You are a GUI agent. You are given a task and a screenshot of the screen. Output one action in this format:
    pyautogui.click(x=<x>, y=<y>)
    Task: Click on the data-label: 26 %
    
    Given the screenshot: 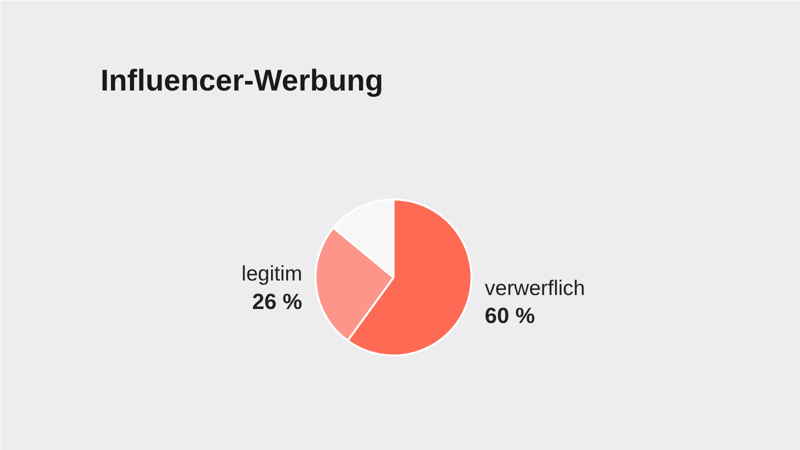 What is the action you would take?
    pyautogui.click(x=277, y=301)
    